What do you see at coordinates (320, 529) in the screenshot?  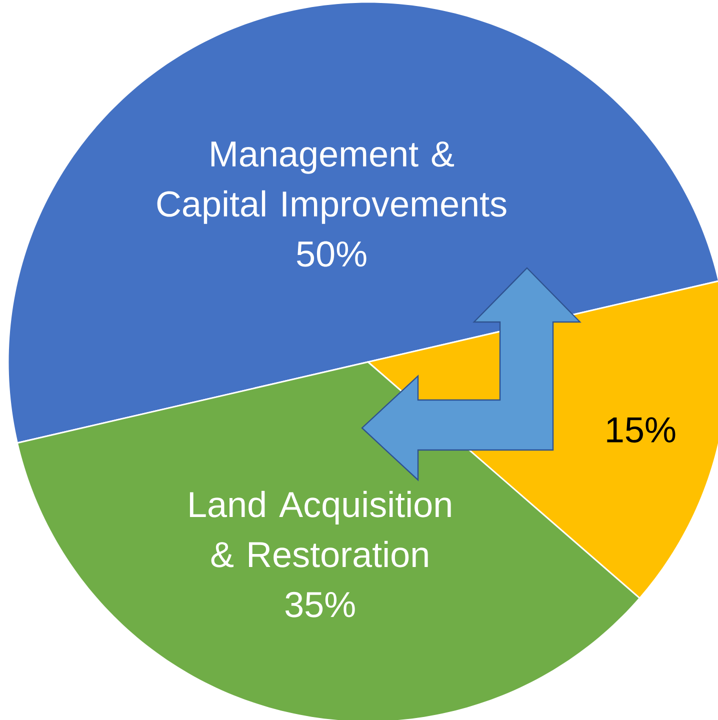 I see `slice-label: Land Acquisition & Restoration` at bounding box center [320, 529].